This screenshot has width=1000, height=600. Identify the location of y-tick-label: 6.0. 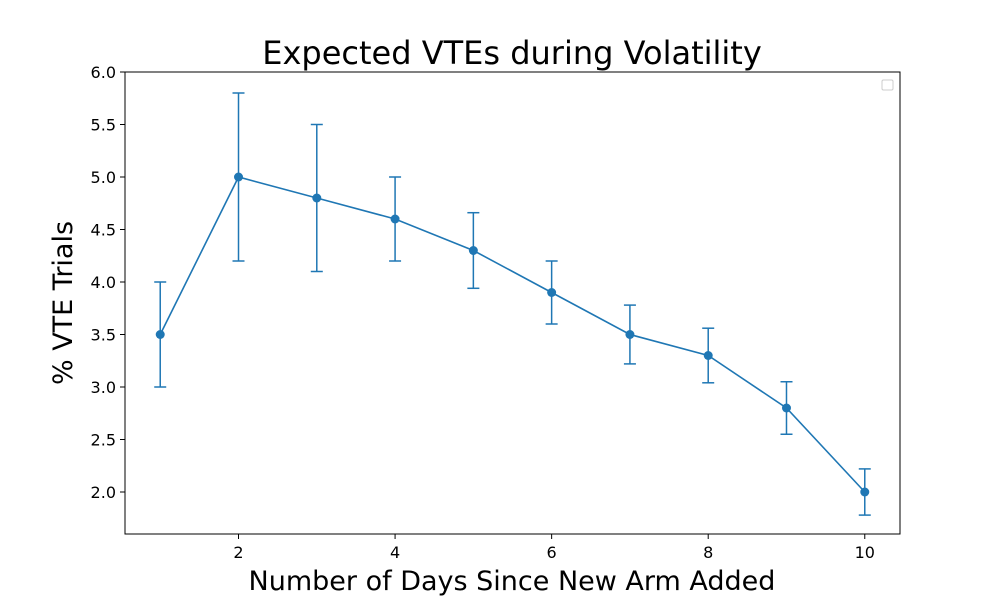
(103, 72).